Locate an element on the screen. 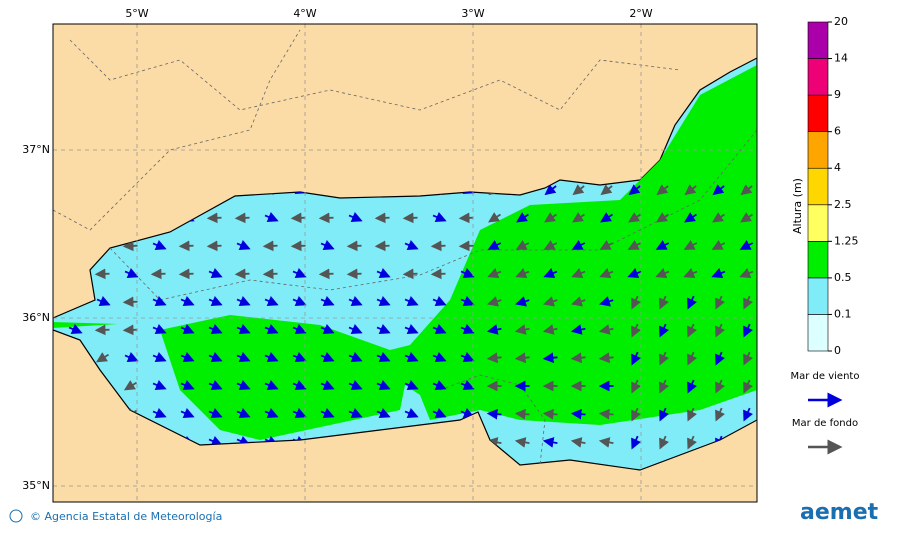 The width and height of the screenshot is (900, 533). credit: © Agencia Estatal de Meteorología is located at coordinates (126, 516).